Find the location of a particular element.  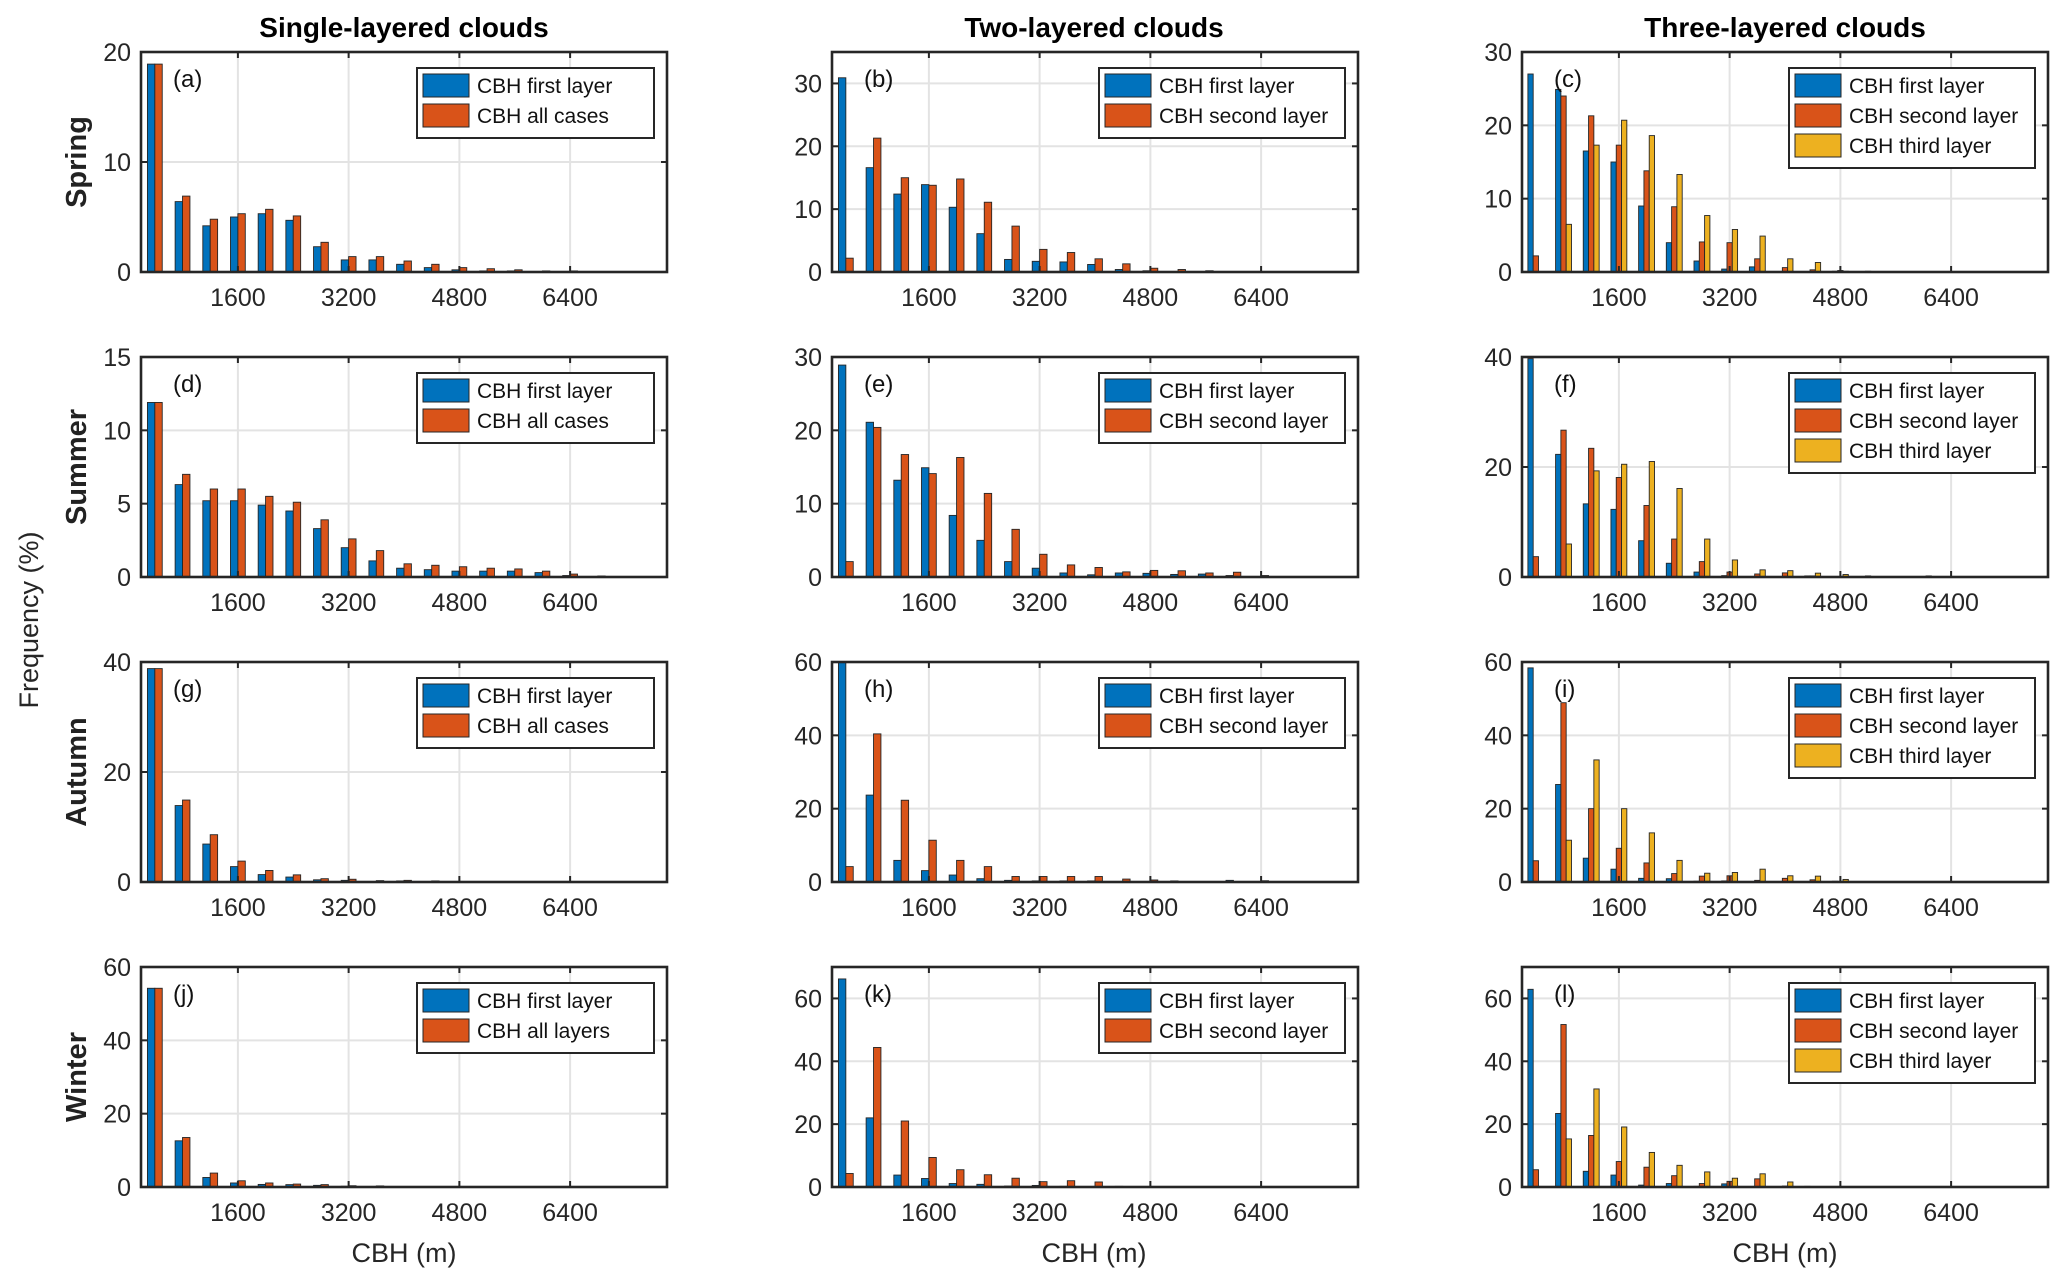

legend-label: CBH second layer is located at coordinates (1243, 1031).